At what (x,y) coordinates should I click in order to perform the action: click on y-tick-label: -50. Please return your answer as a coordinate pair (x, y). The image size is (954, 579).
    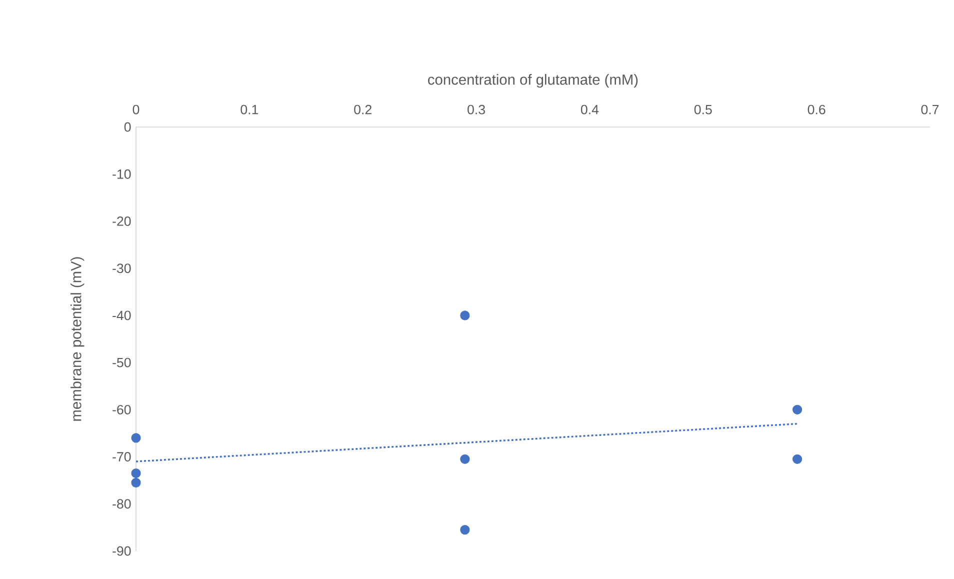
    Looking at the image, I should click on (121, 363).